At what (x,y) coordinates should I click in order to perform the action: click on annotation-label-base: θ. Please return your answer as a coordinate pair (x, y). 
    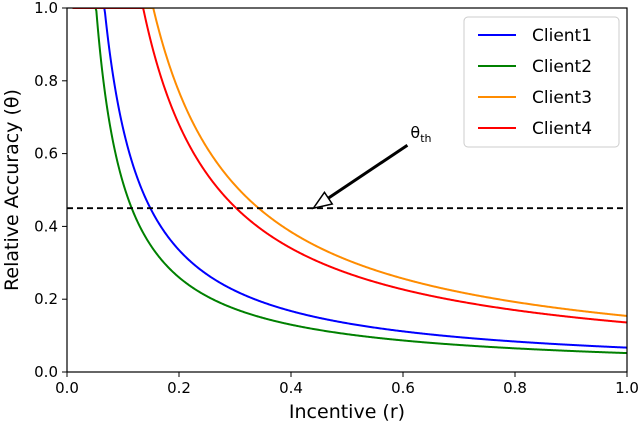
    Looking at the image, I should click on (415, 132).